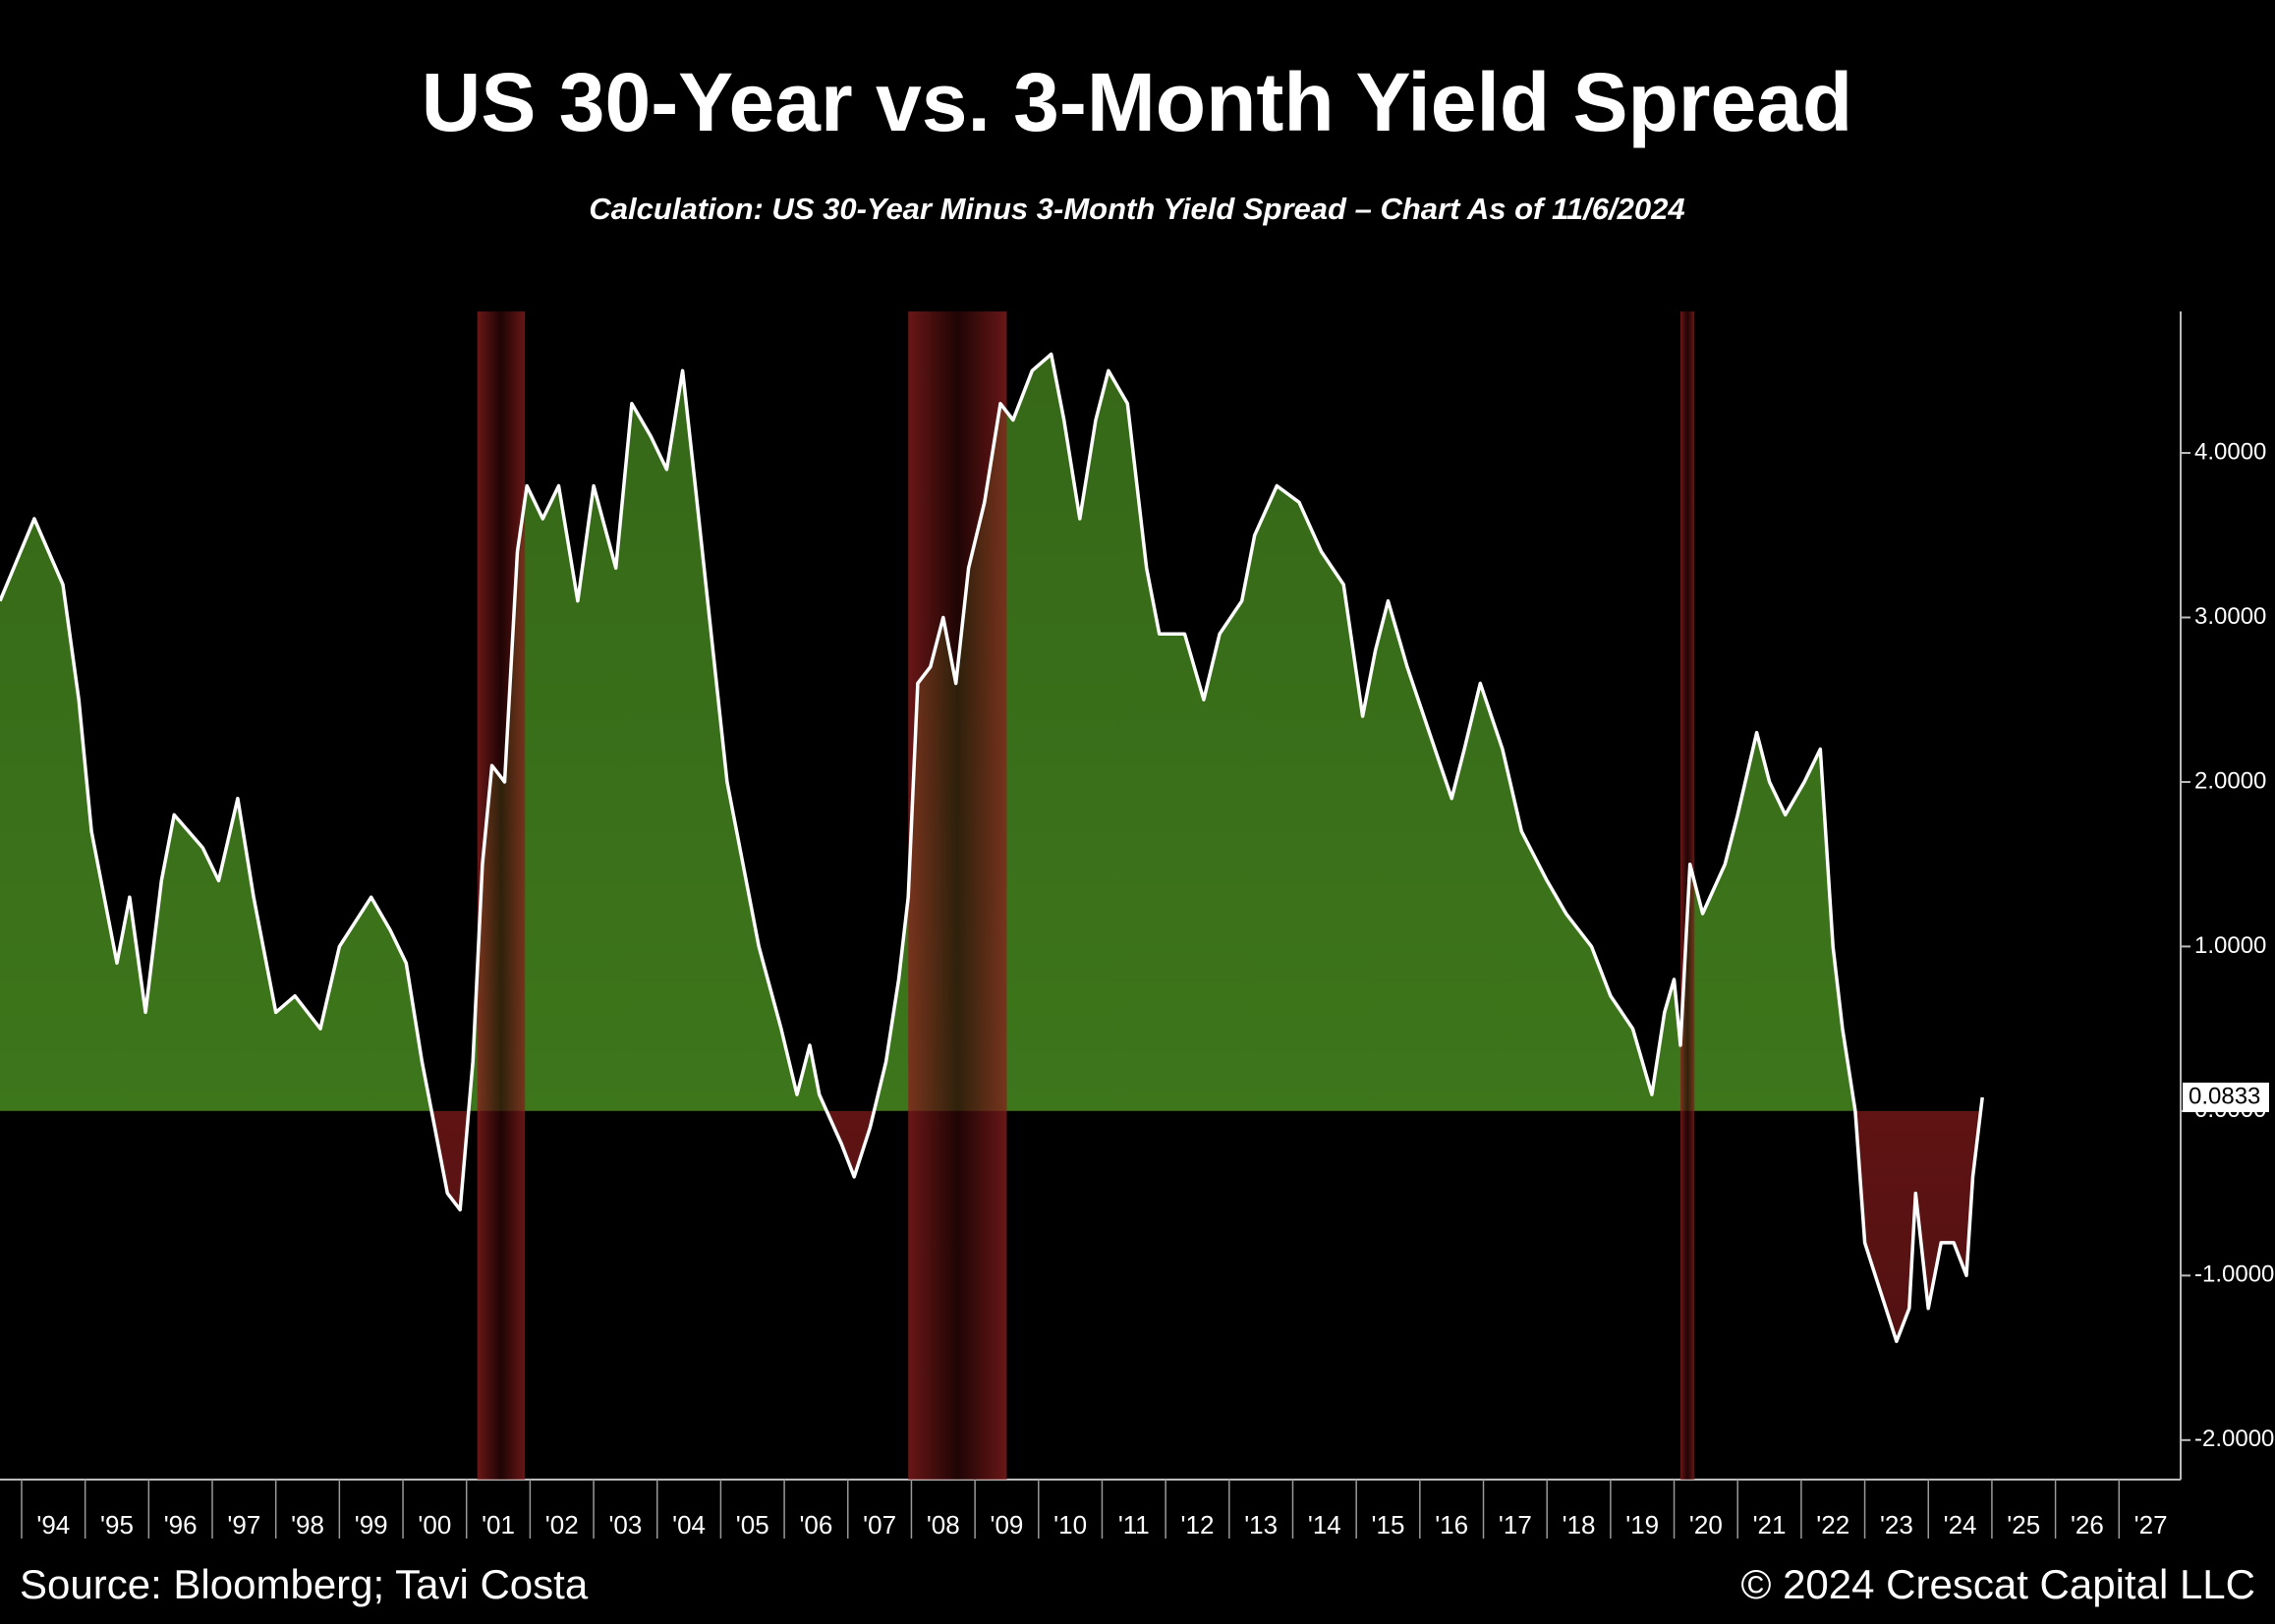 The image size is (2275, 1624). I want to click on y-tick-label: 3.0000, so click(2230, 616).